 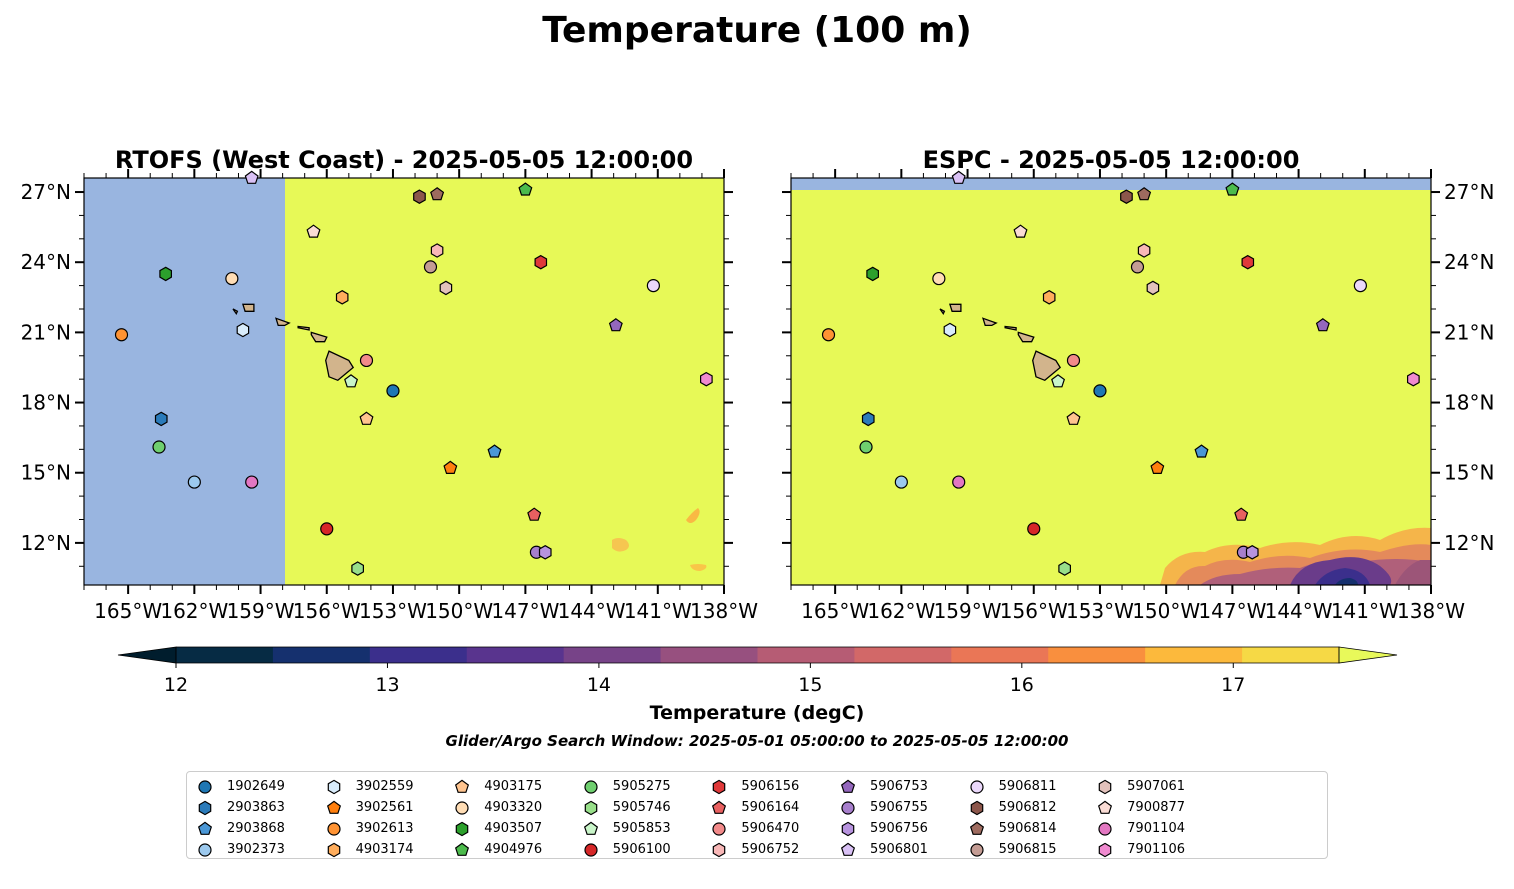 I want to click on x-tick-label: 144°W, so click(x=1299, y=611).